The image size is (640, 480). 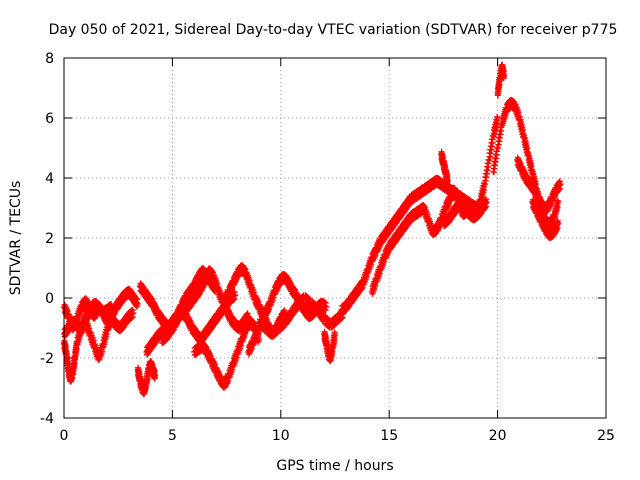 I want to click on y-tick-label: -4, so click(x=47, y=419).